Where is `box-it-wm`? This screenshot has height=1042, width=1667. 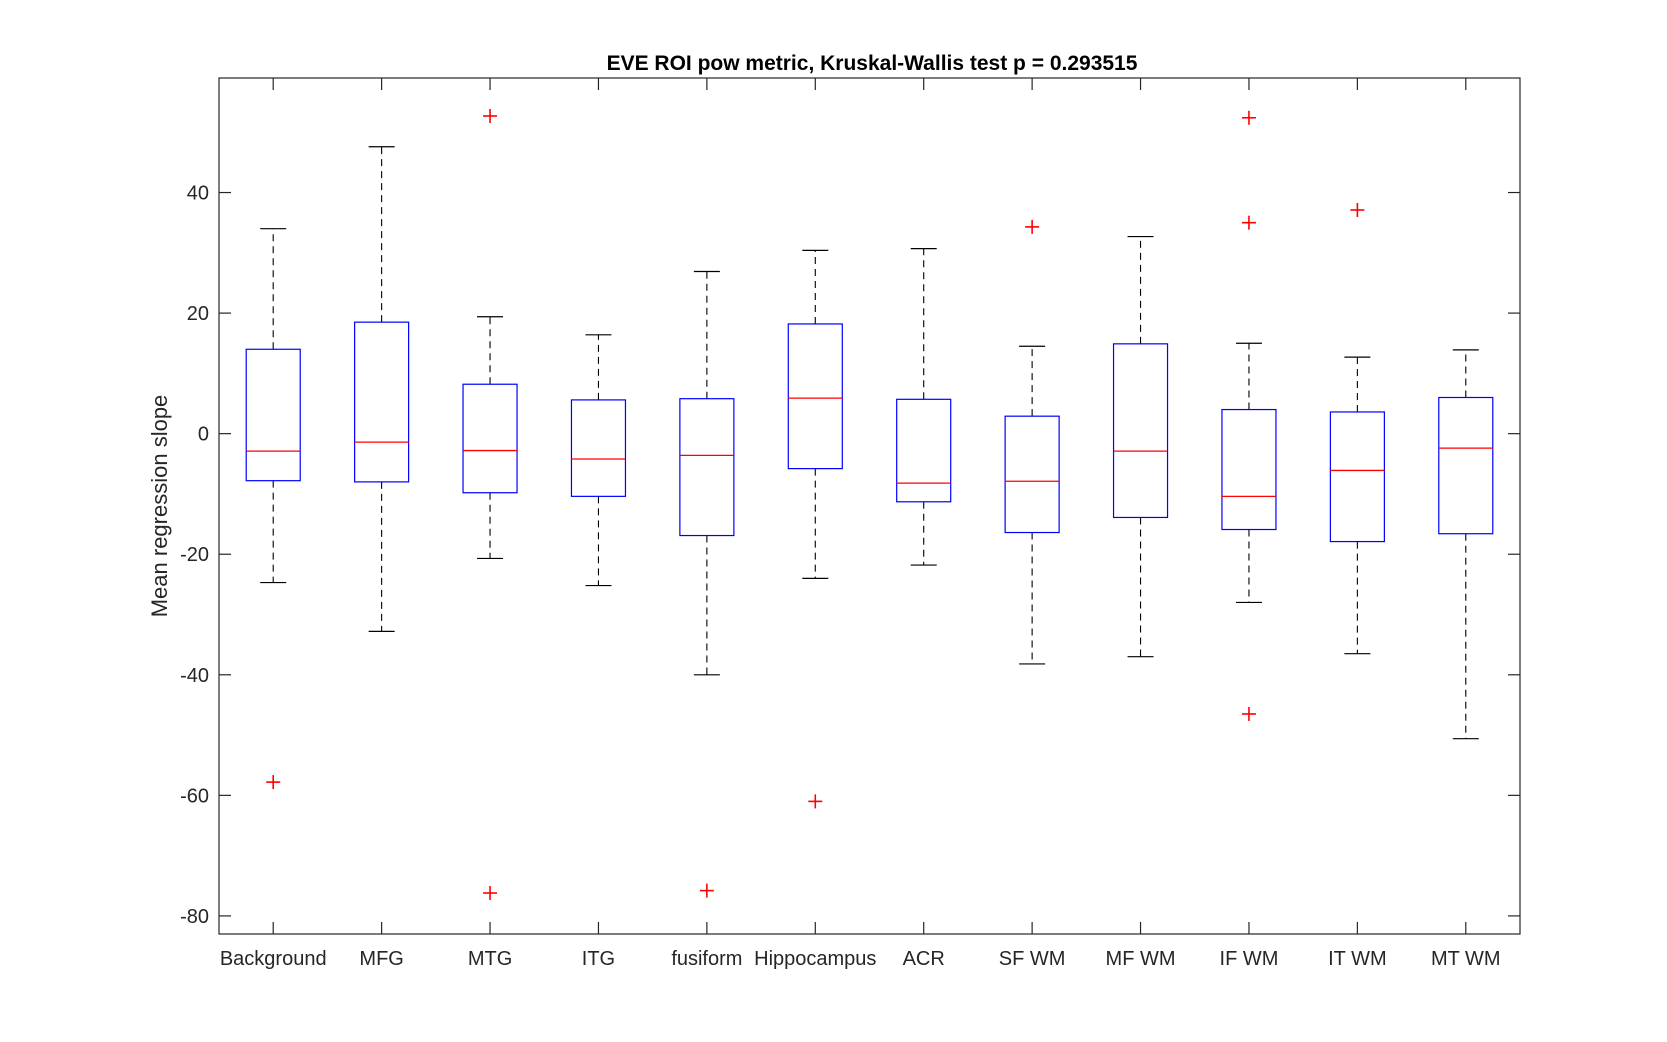
box-it-wm is located at coordinates (1357, 429).